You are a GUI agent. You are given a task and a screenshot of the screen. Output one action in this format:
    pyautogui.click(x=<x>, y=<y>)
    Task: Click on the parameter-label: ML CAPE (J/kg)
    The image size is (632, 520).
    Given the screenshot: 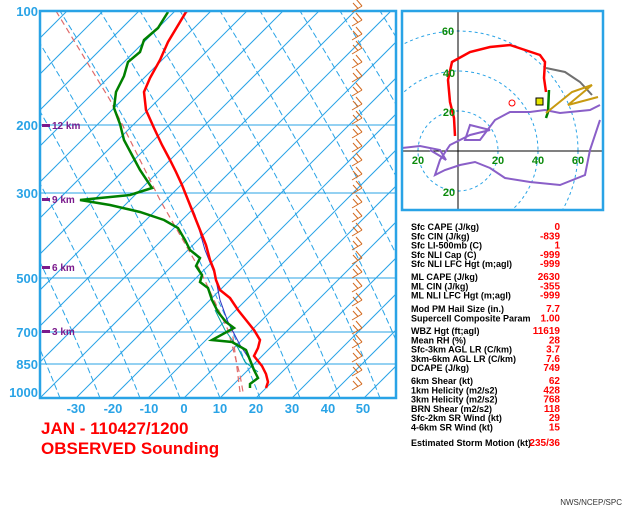 What is the action you would take?
    pyautogui.click(x=444, y=277)
    